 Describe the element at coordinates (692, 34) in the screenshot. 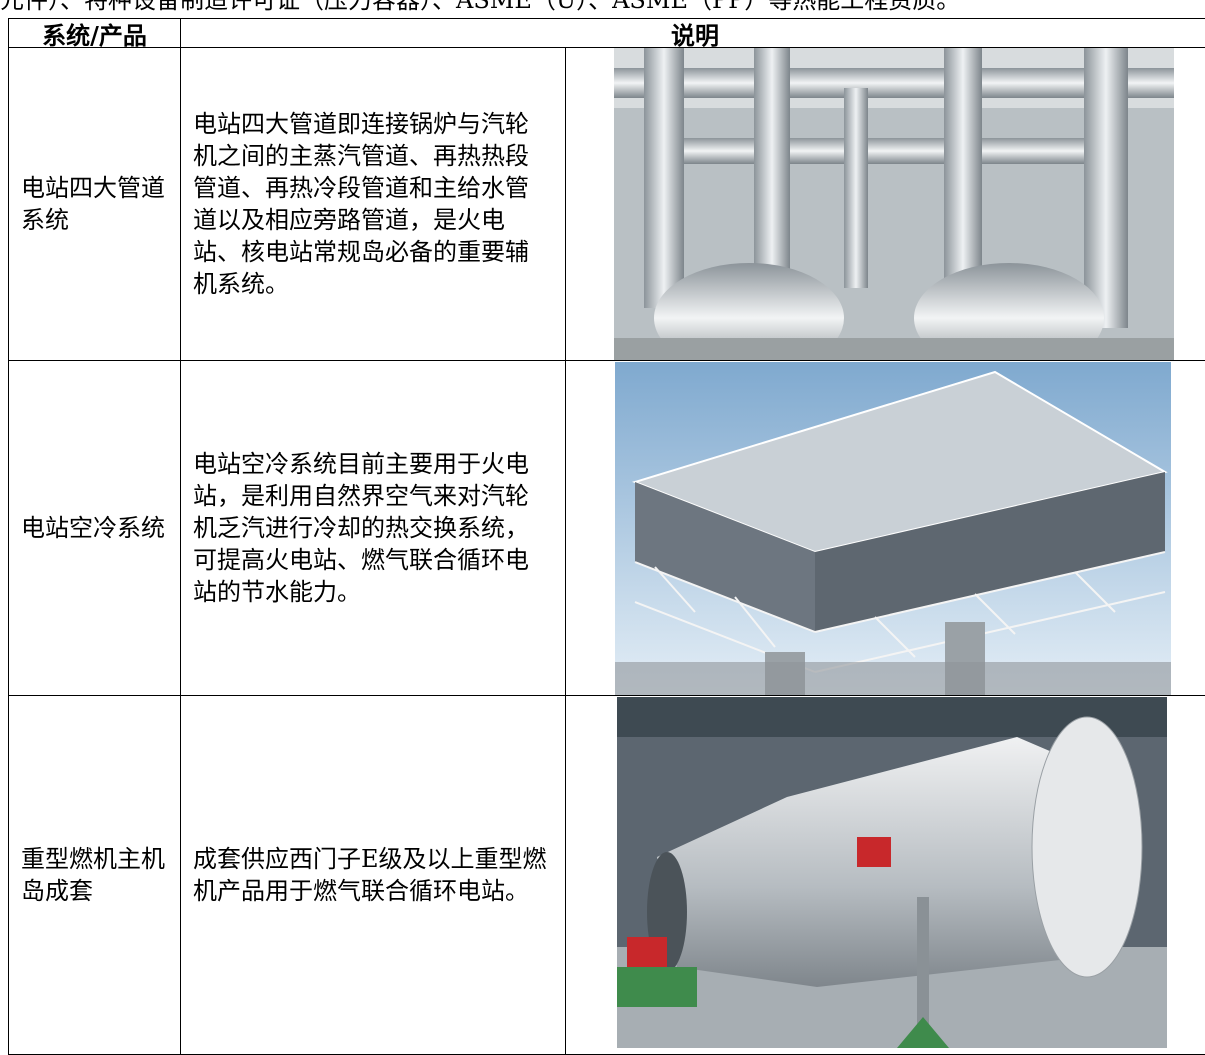

I see `header-cell: 说明` at that location.